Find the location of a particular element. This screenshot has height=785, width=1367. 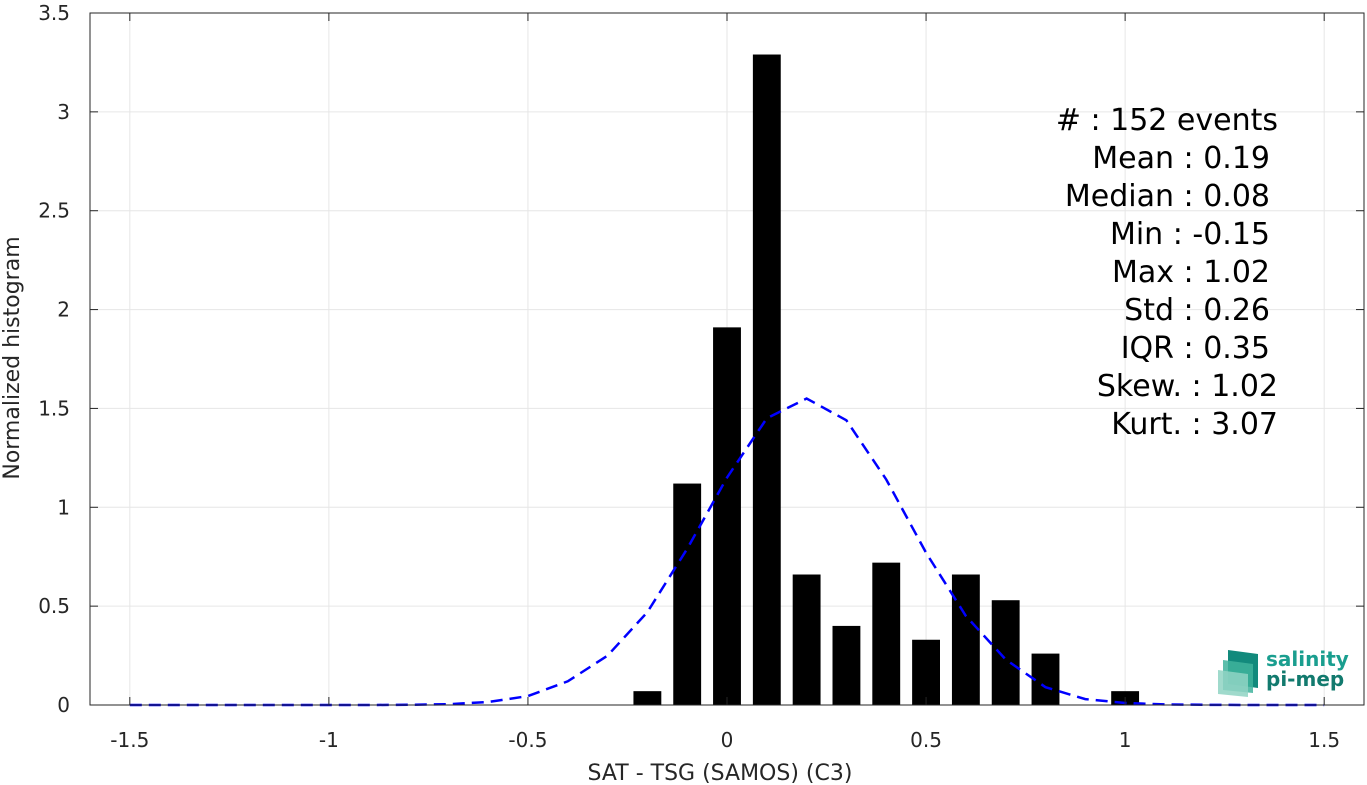

y-tick-label: 3.5 is located at coordinates (54, 13).